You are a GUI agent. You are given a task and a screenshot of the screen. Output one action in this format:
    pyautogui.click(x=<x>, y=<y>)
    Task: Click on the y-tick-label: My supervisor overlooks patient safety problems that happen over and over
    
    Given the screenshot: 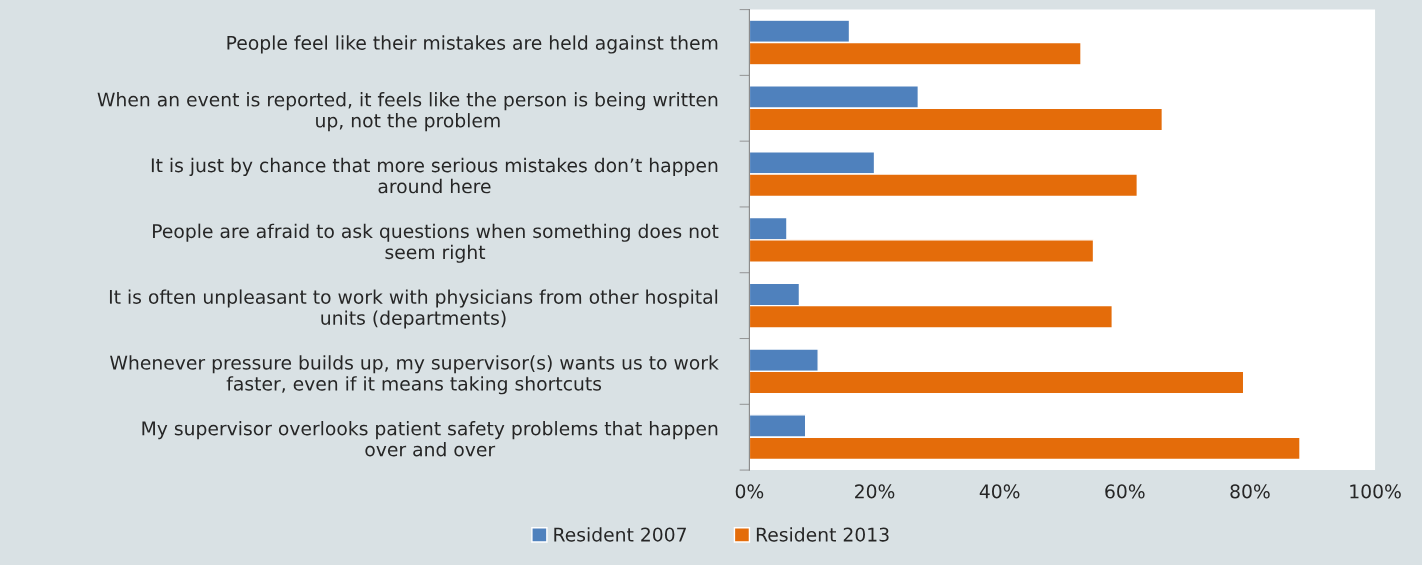 What is the action you would take?
    pyautogui.click(x=430, y=438)
    